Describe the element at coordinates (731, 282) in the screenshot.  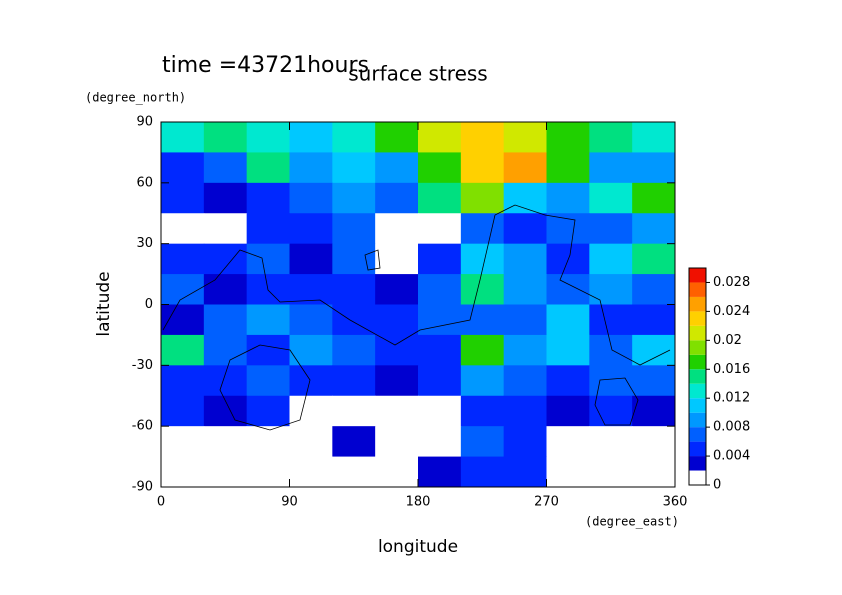
I see `colorbar-tick-label: 0.028` at that location.